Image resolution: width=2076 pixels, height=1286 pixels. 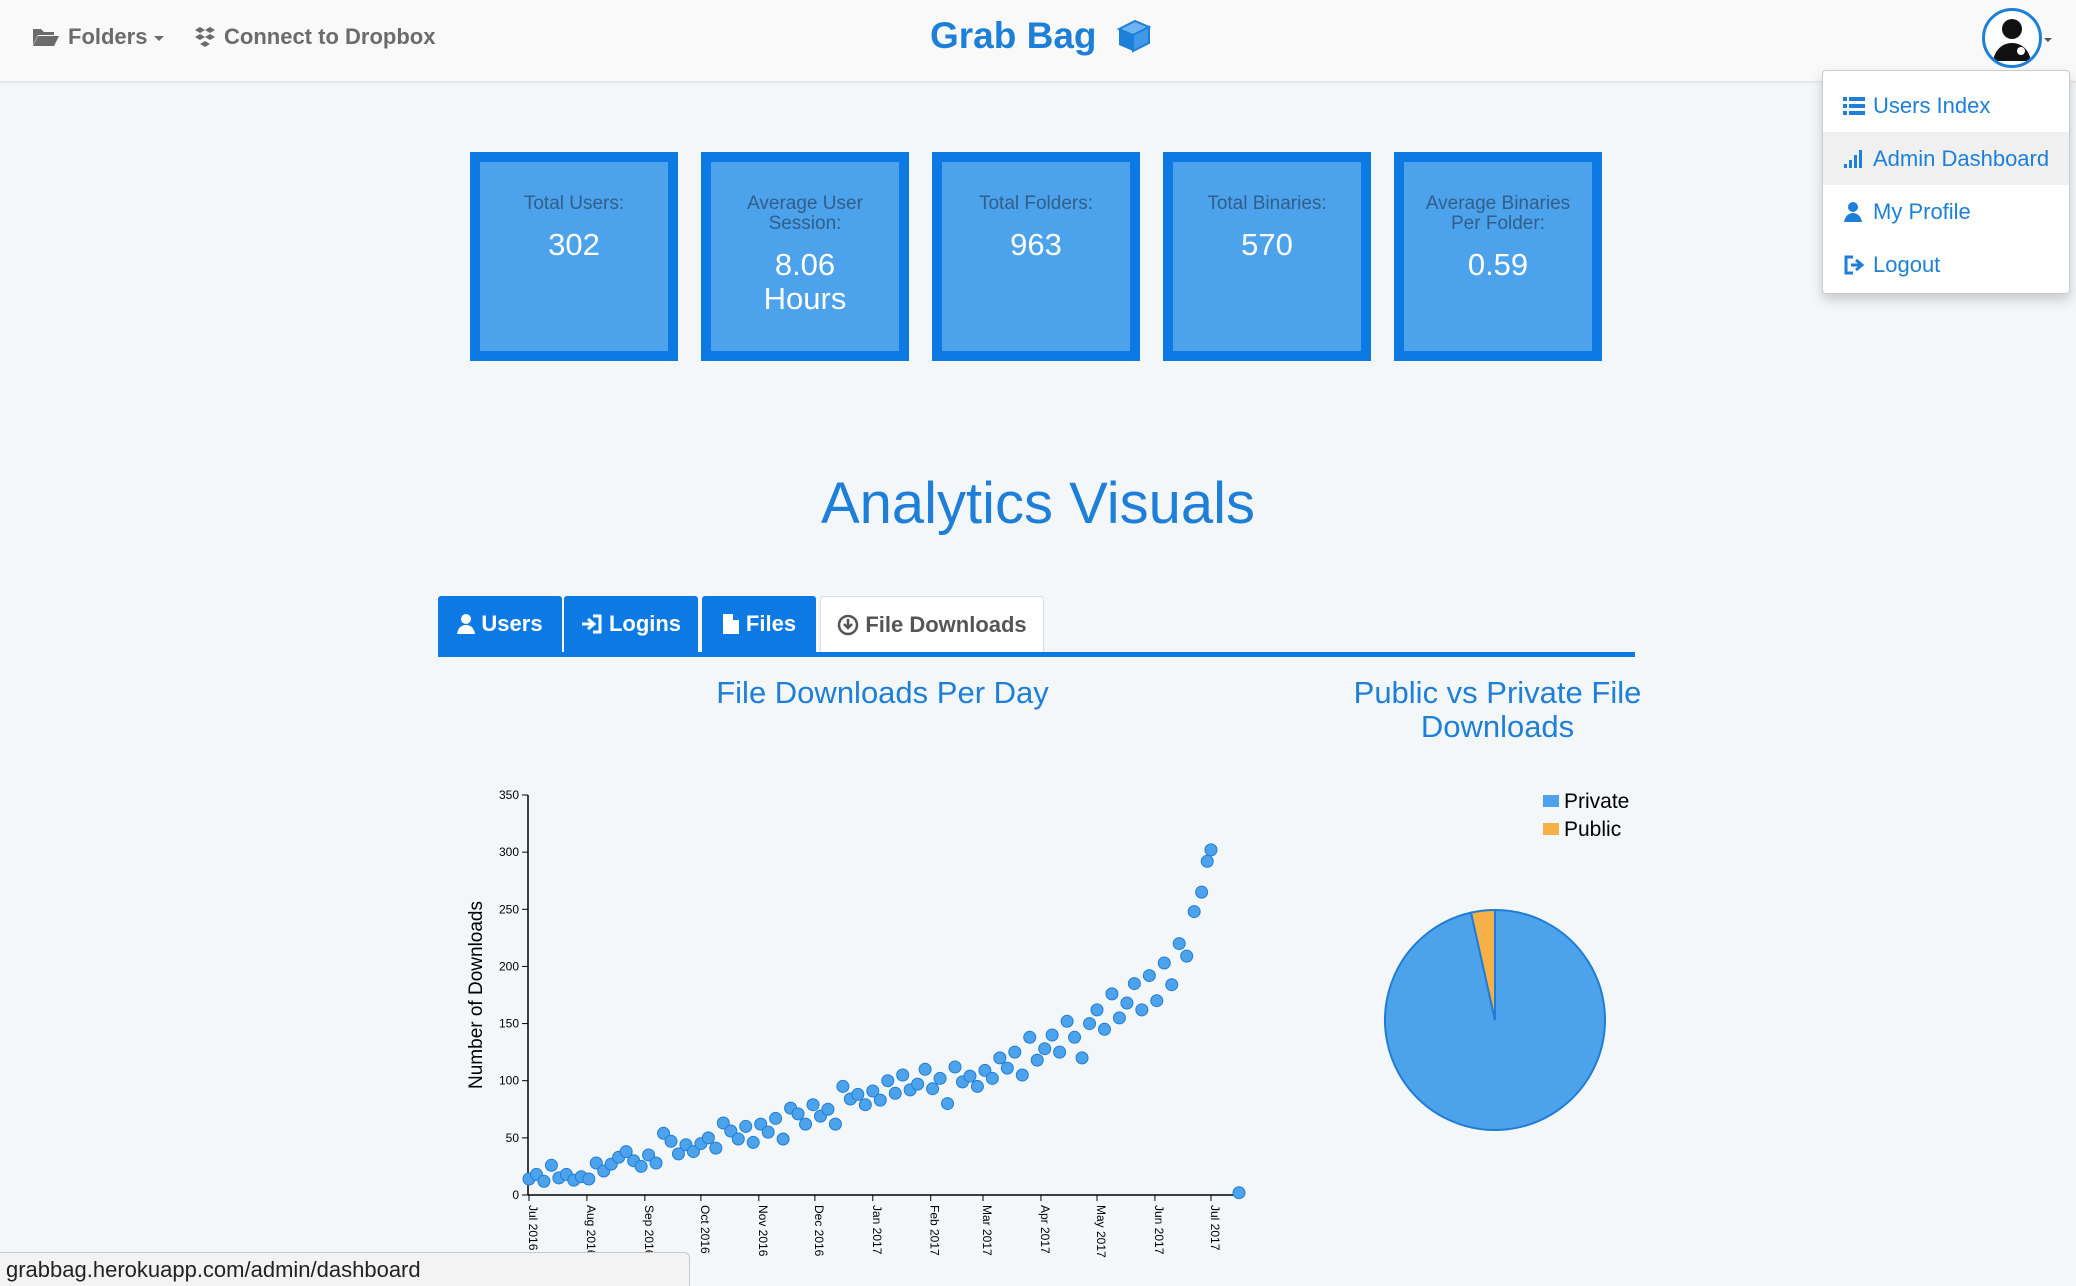 I want to click on x-tick-label: Jul 2017, so click(x=1215, y=1228).